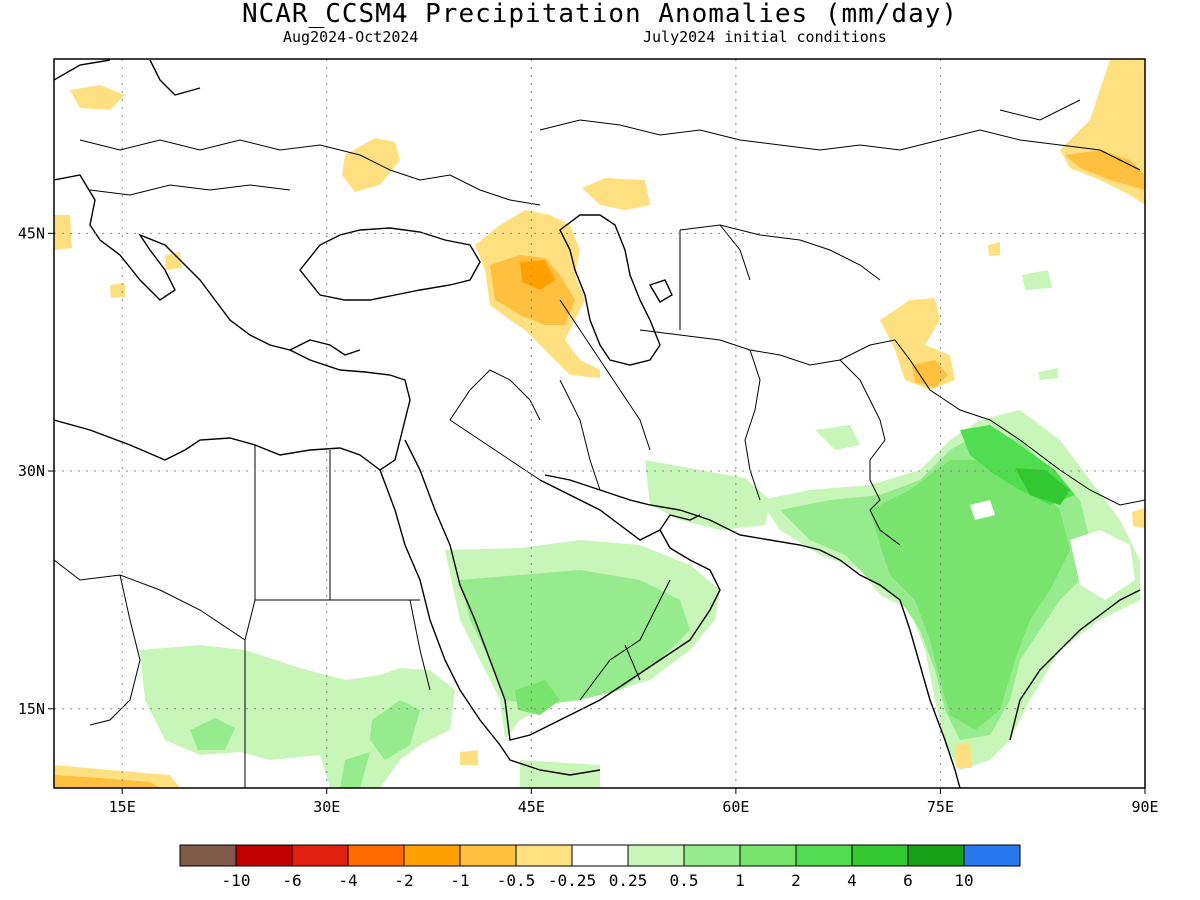  I want to click on y-tick-label-0: 45N, so click(31, 233).